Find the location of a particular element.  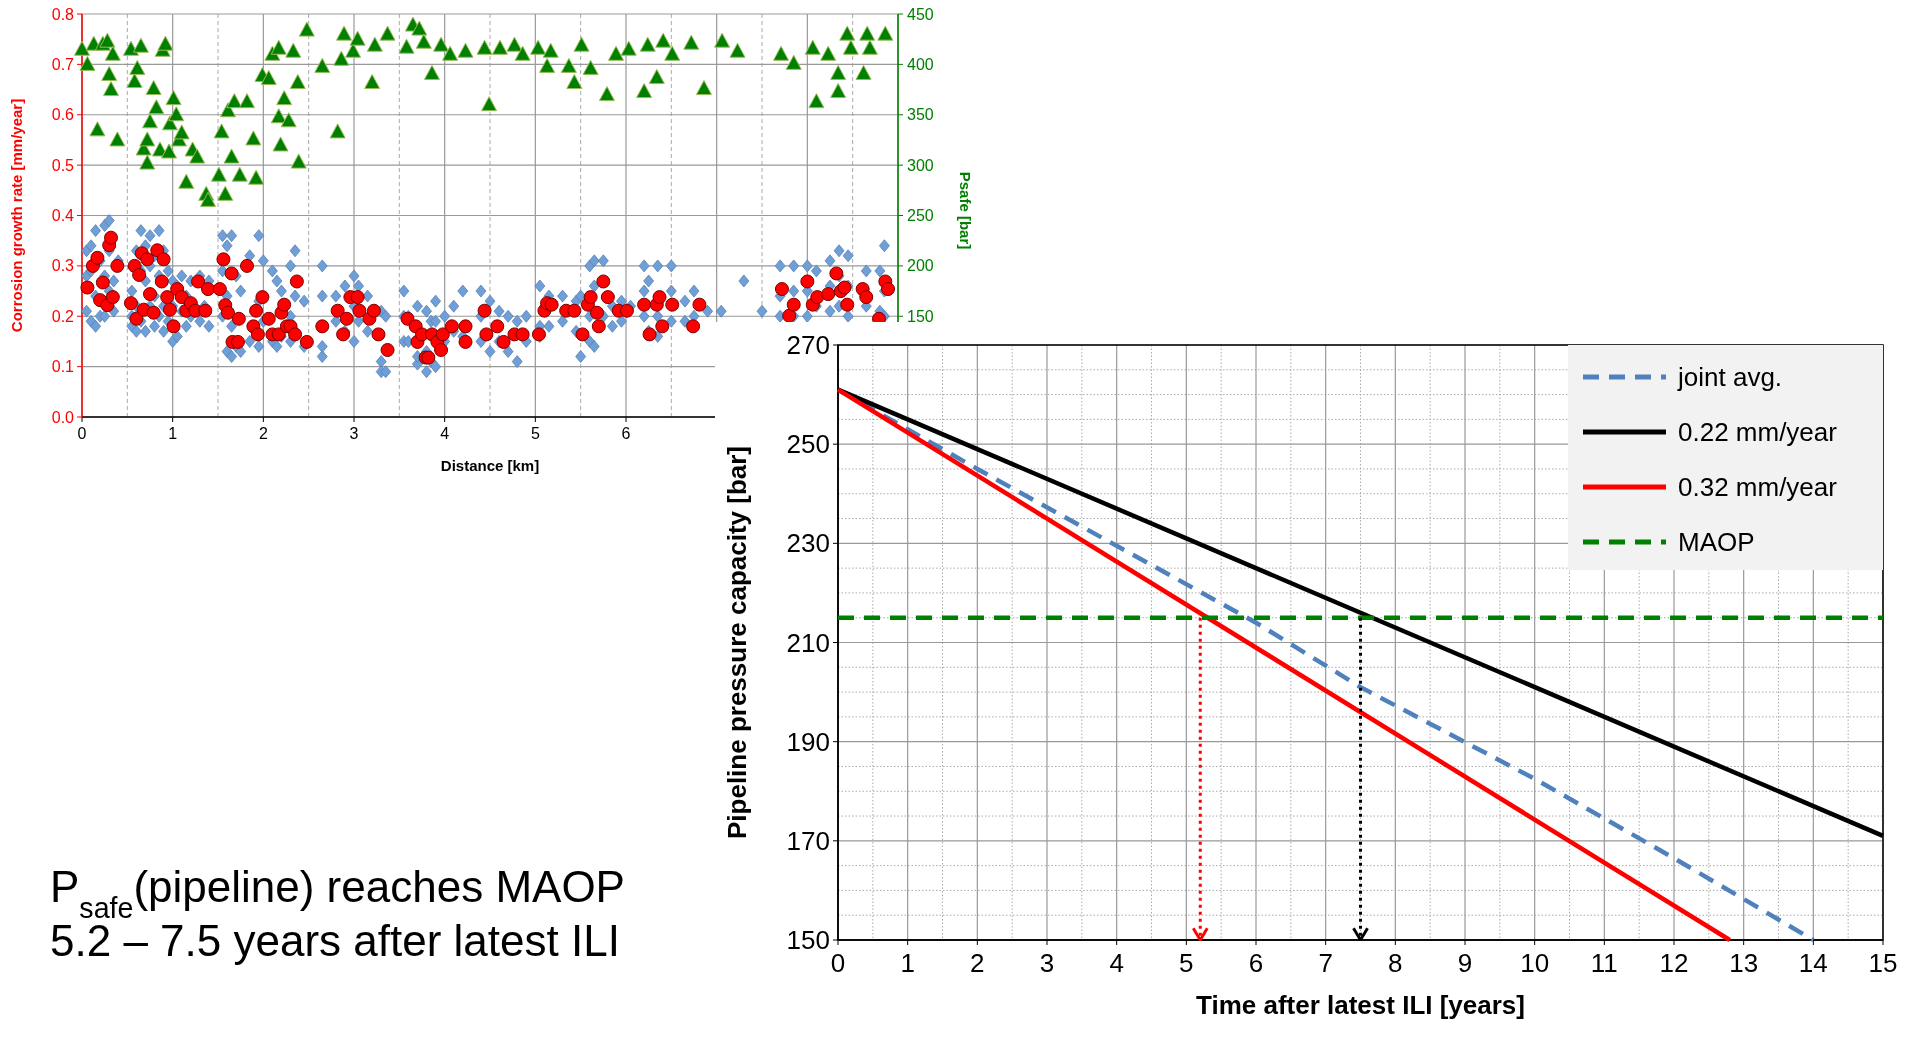

x-tick-label: 7 is located at coordinates (1325, 963).